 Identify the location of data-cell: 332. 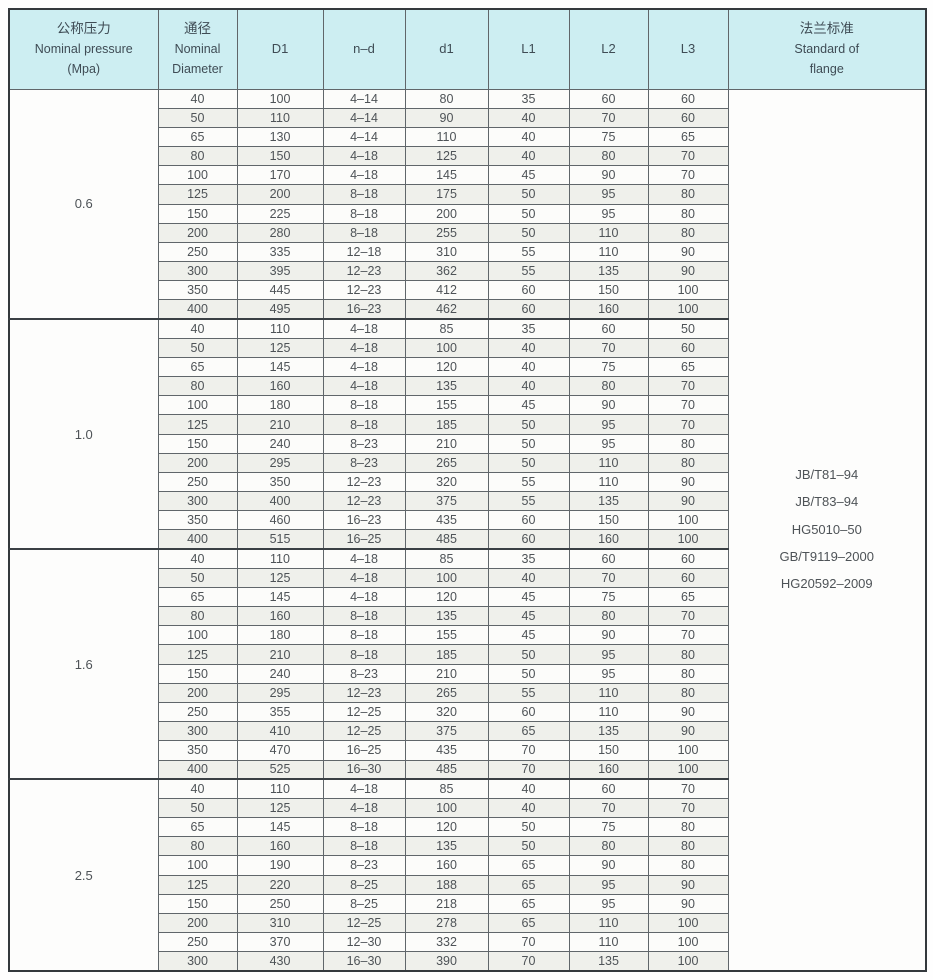
(446, 942).